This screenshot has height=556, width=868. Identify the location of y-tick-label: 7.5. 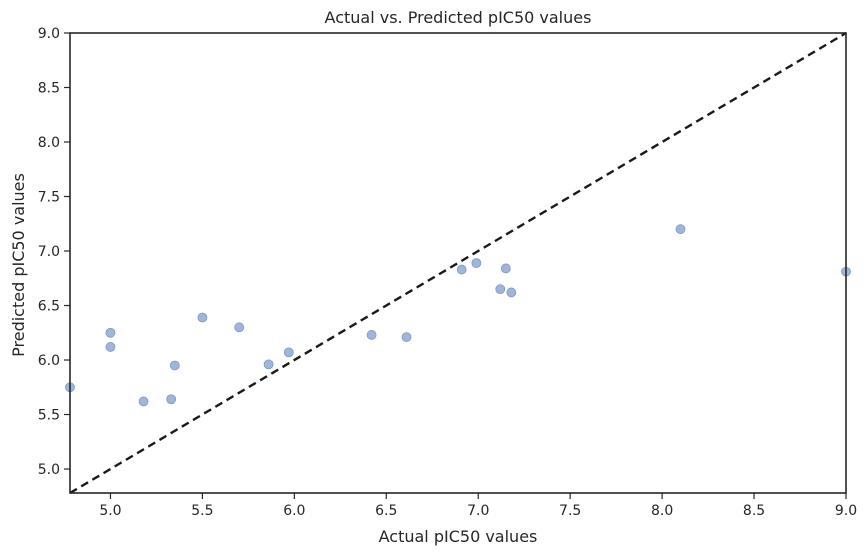
(49, 198).